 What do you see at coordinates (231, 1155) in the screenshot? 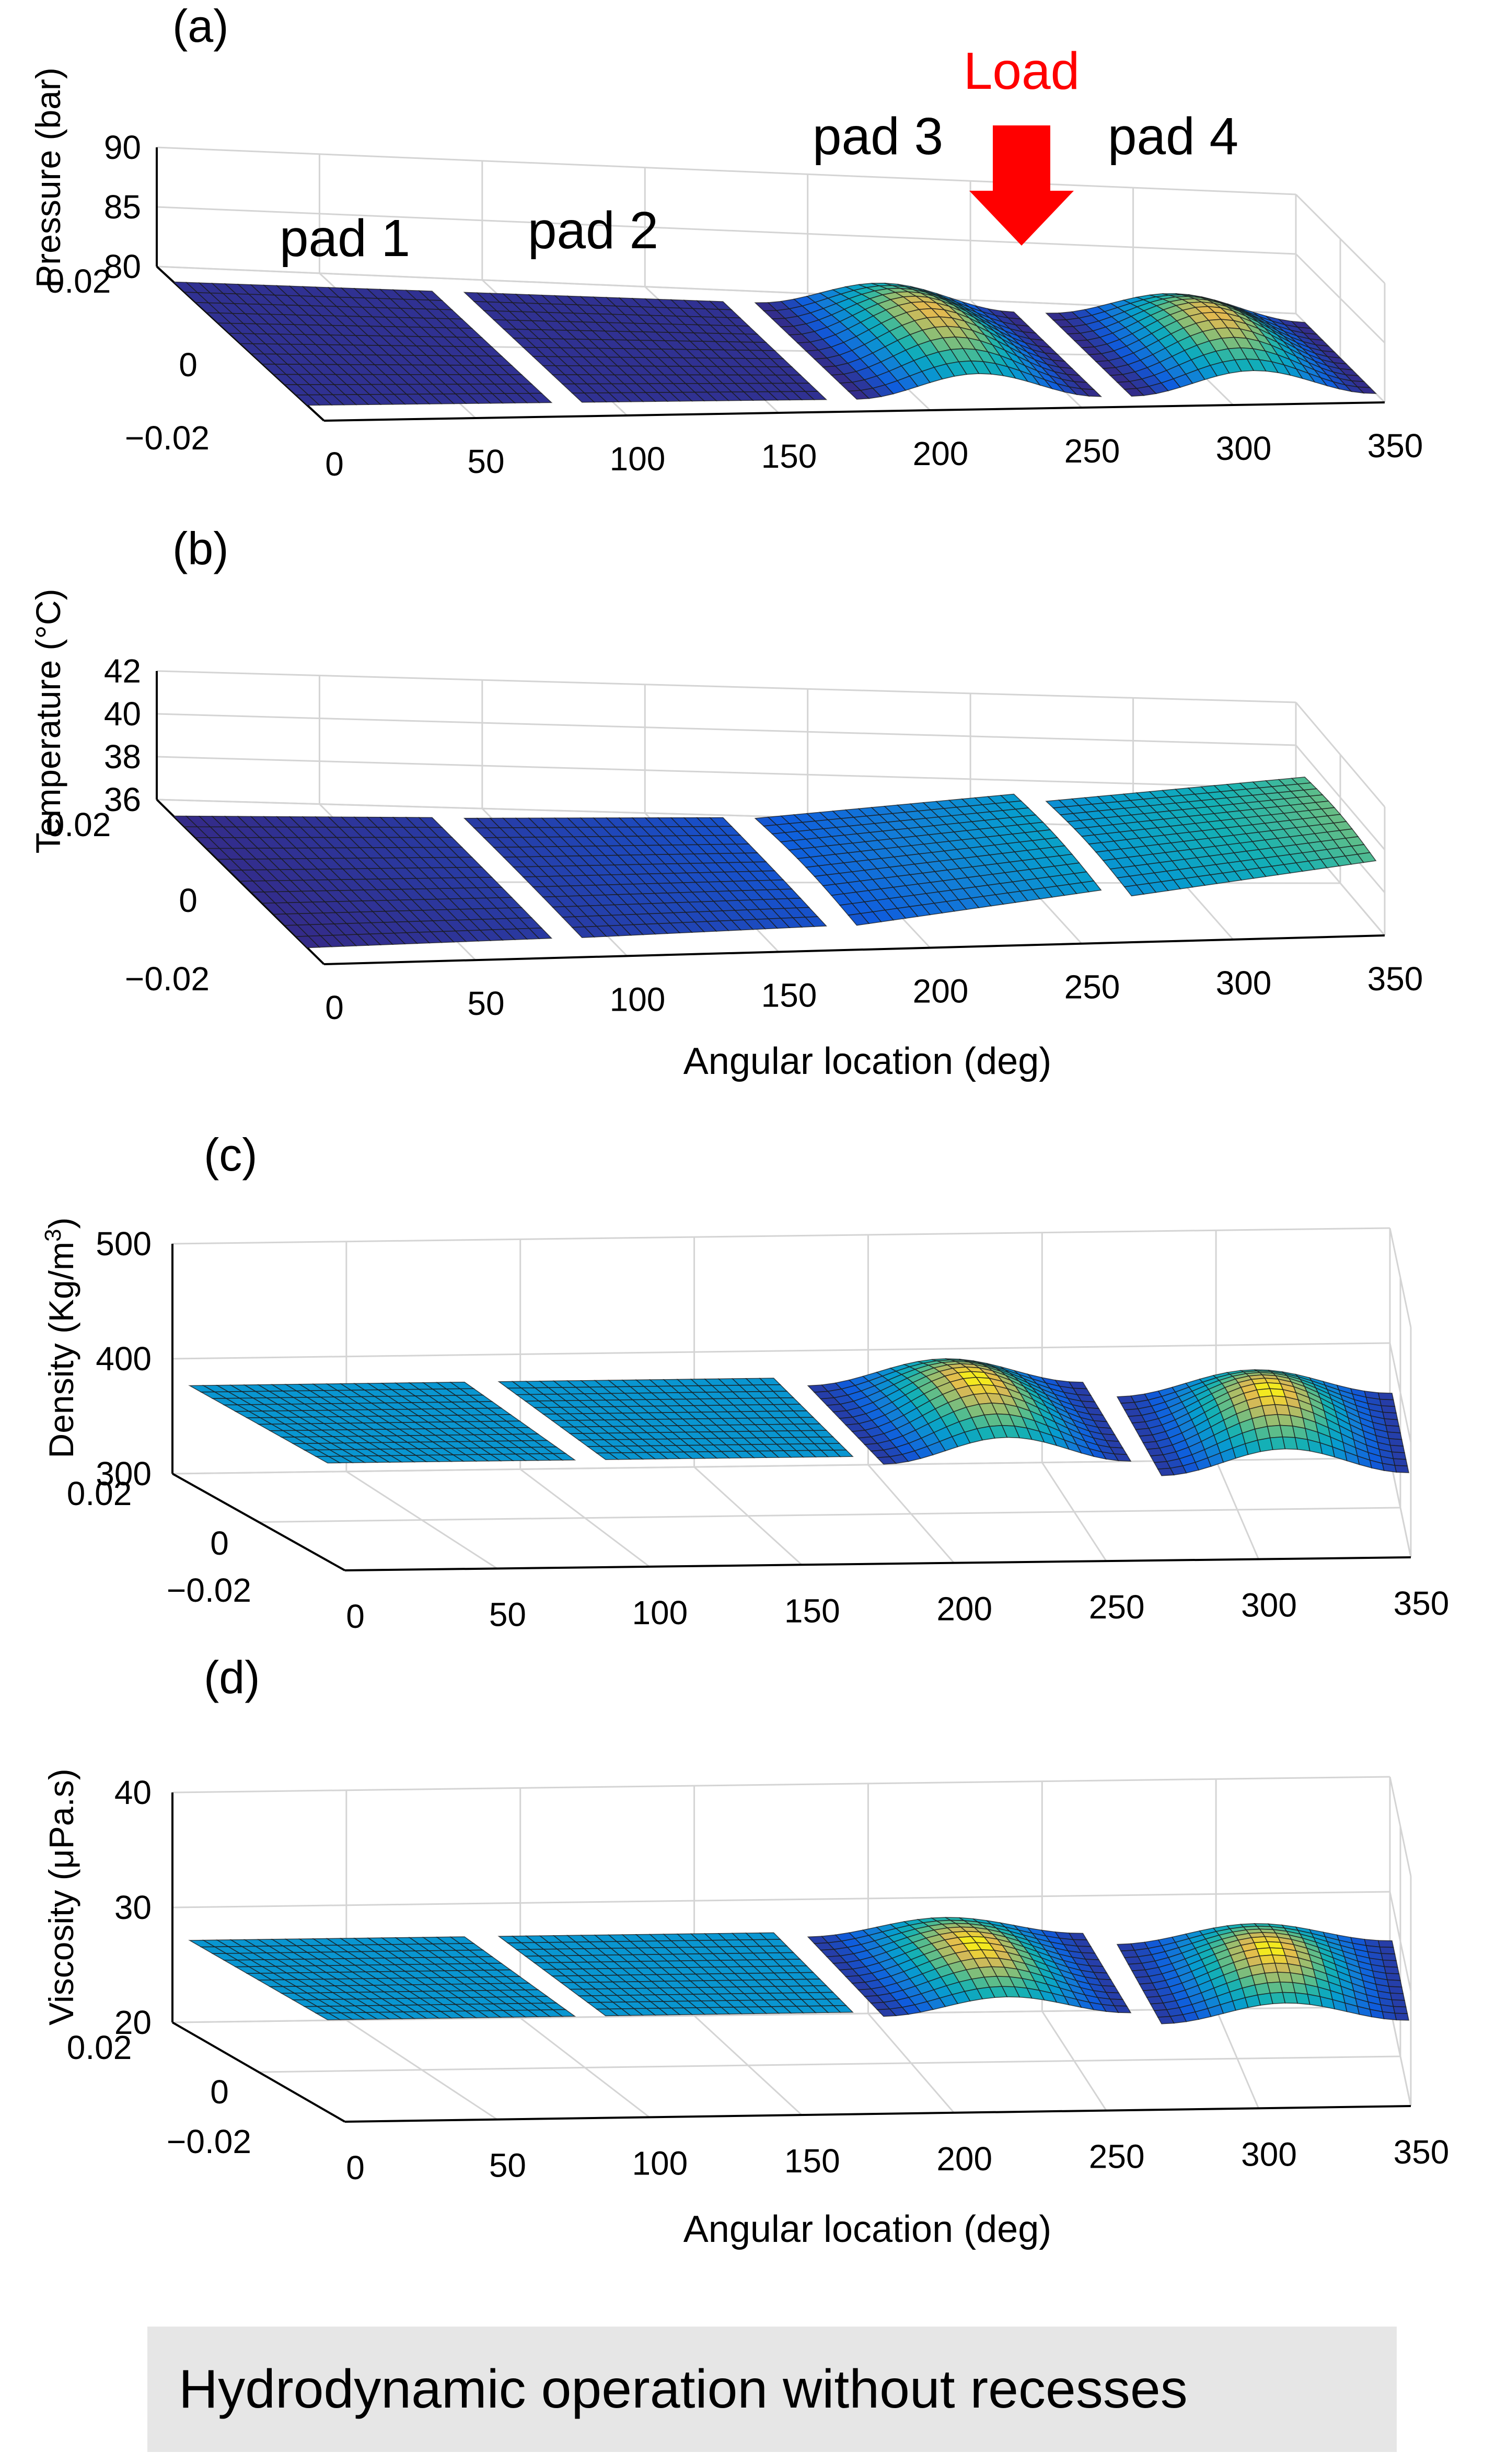
I see `panel-label: (c)` at bounding box center [231, 1155].